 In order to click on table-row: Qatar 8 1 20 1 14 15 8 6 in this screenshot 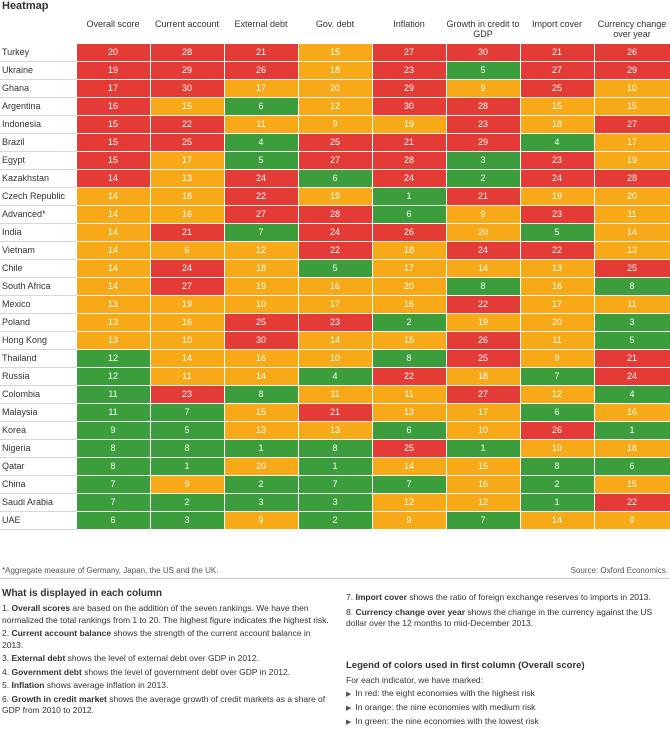, I will do `click(335, 466)`.